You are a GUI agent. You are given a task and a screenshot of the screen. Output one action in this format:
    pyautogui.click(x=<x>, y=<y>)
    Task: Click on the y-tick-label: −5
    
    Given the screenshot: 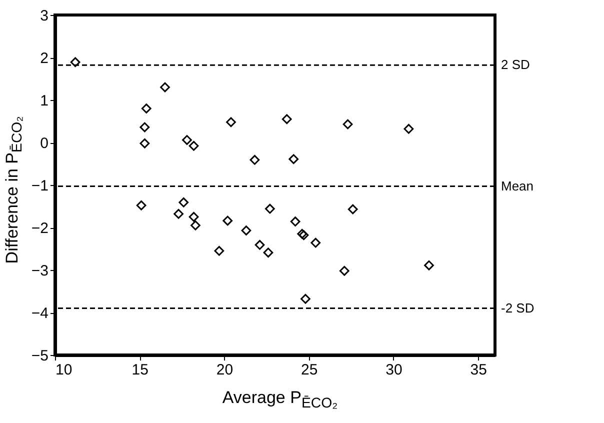 What is the action you would take?
    pyautogui.click(x=39, y=356)
    